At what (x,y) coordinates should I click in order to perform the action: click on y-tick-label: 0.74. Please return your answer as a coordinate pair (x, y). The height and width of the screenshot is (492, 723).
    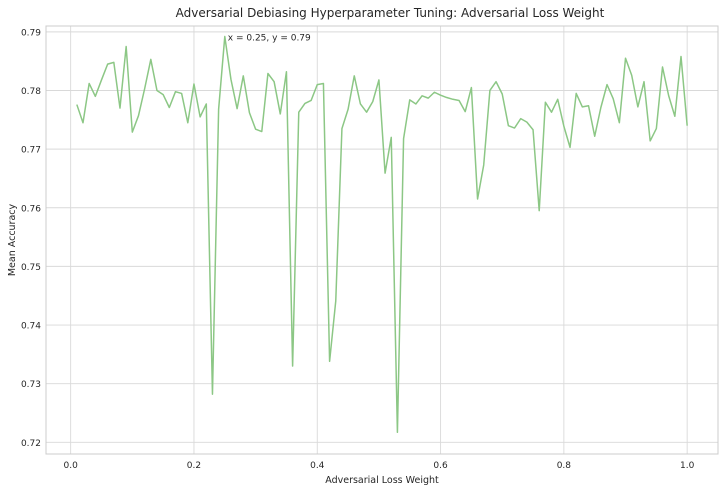
    Looking at the image, I should click on (31, 327).